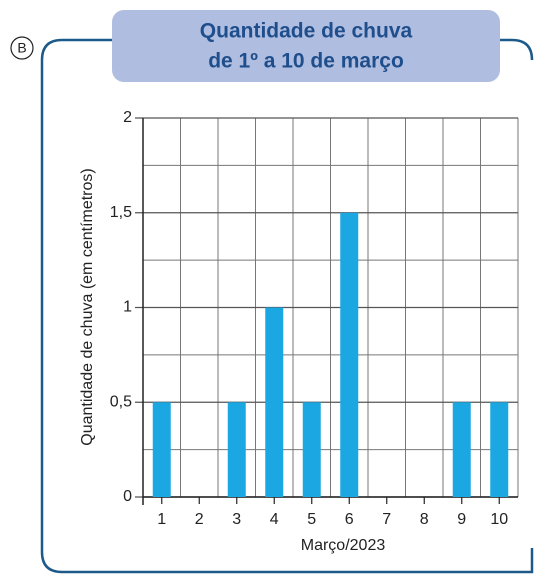  What do you see at coordinates (161, 519) in the screenshot?
I see `x-tick-label: 1` at bounding box center [161, 519].